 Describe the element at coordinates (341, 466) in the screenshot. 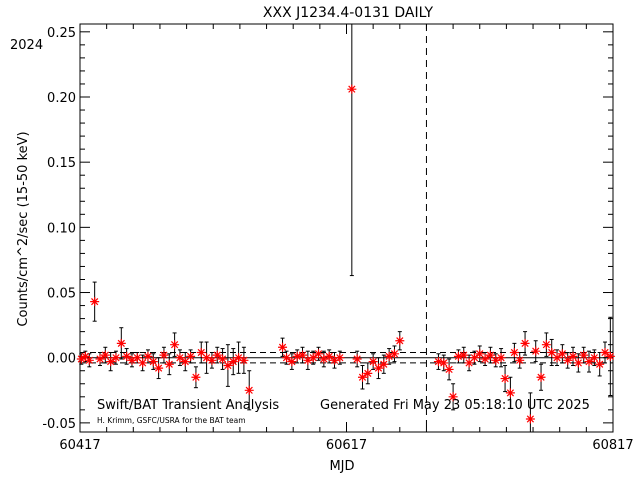

I see `x-axis-title: MJD` at that location.